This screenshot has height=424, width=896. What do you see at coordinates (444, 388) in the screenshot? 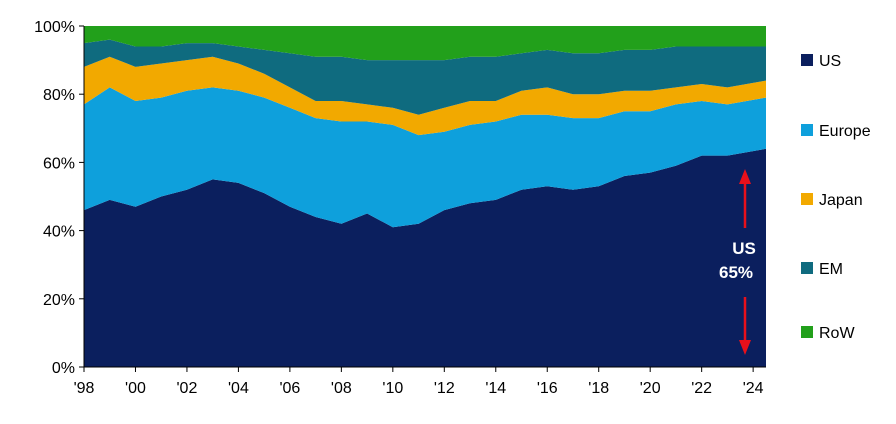
I see `x-tick-label: '12` at bounding box center [444, 388].